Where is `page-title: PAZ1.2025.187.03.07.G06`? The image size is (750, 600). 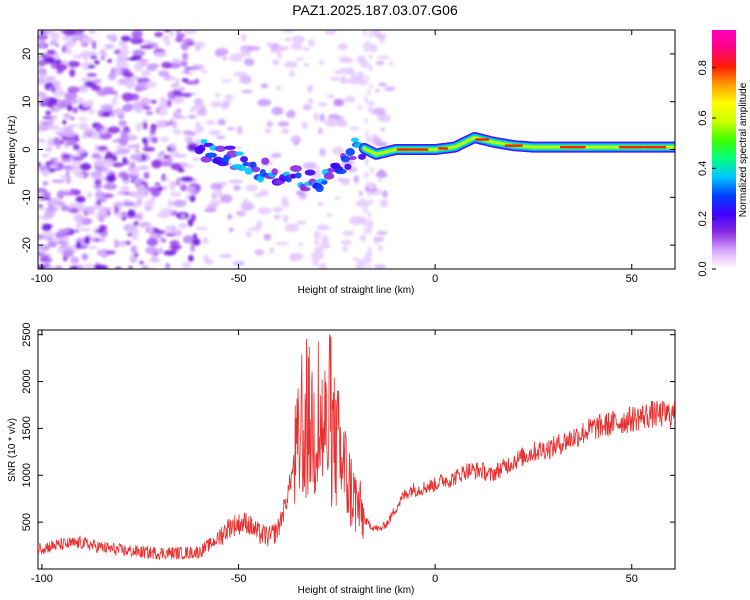 page-title: PAZ1.2025.187.03.07.G06 is located at coordinates (375, 10).